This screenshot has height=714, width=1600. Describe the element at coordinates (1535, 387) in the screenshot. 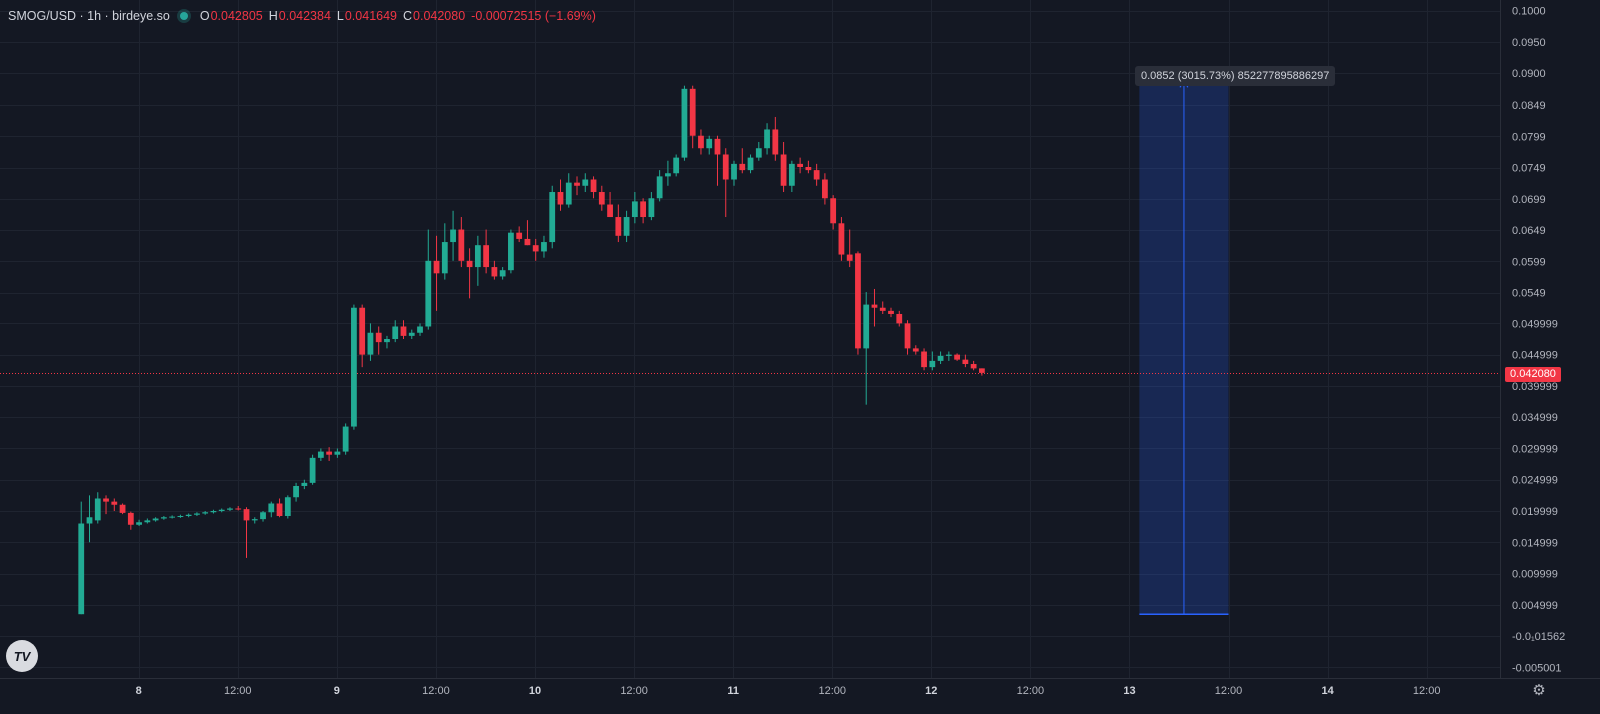

I see `price-tick-label: 0.039999` at that location.